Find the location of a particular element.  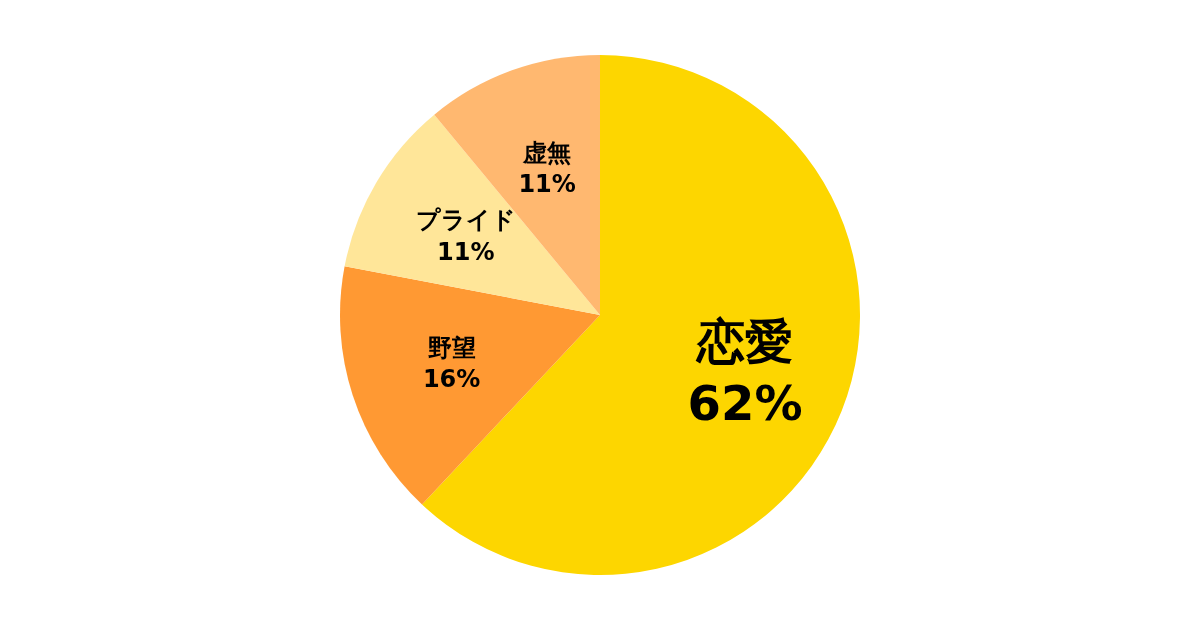

data-label: 62% is located at coordinates (745, 403).